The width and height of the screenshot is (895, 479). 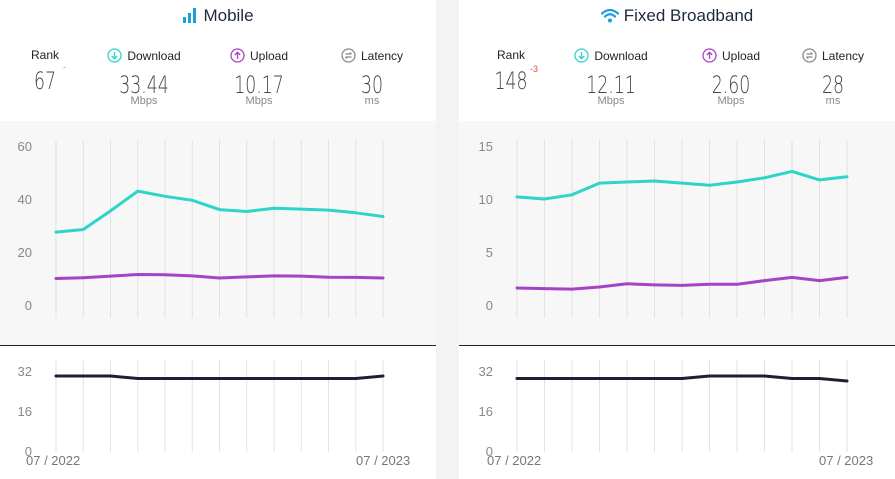 I want to click on rank-value: 148, so click(x=511, y=81).